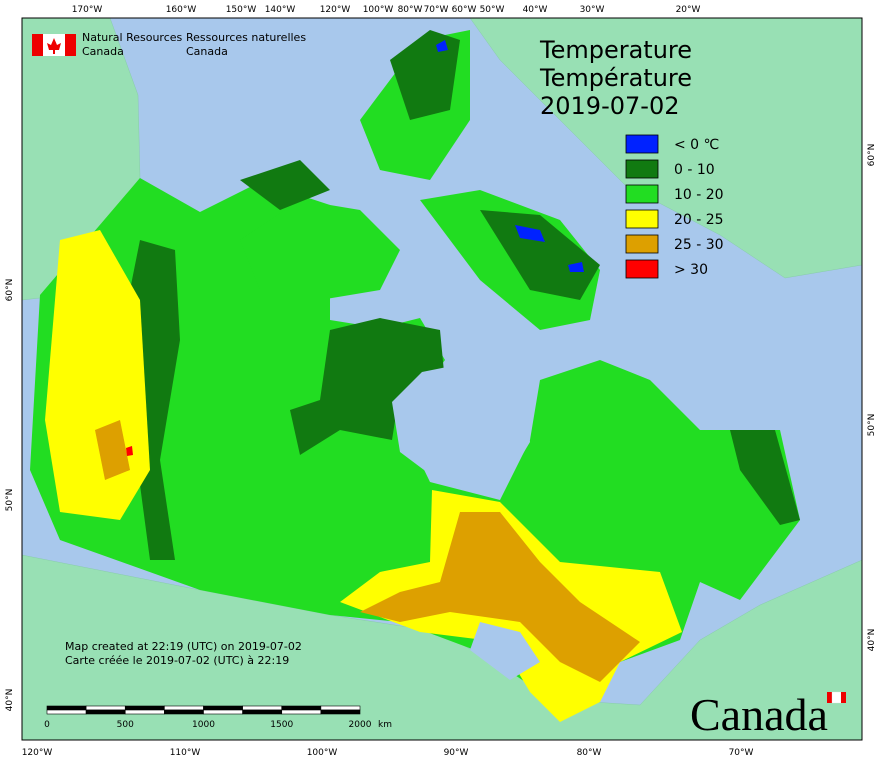 The height and width of the screenshot is (764, 880). What do you see at coordinates (461, 427) in the screenshot?
I see `hudson-bay` at bounding box center [461, 427].